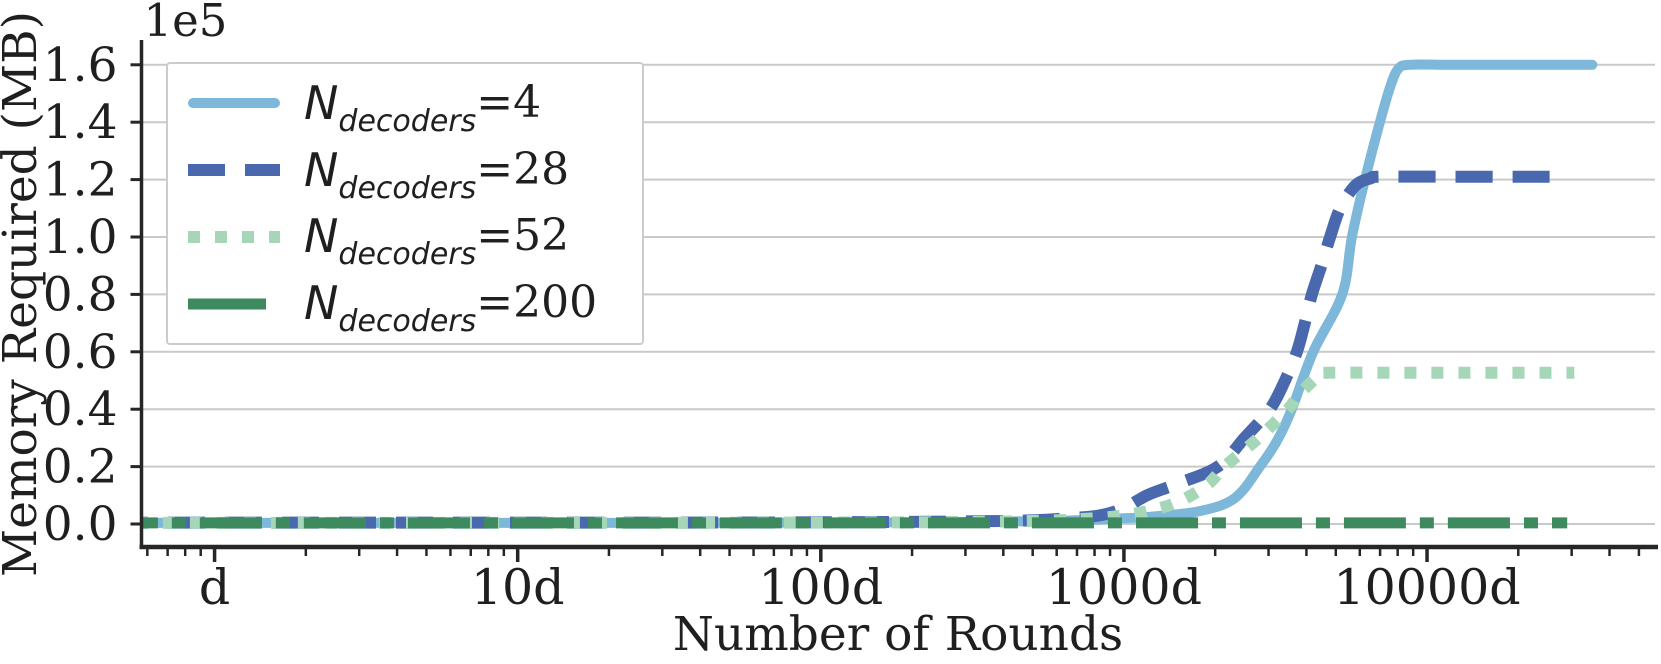 This screenshot has width=1661, height=664. I want to click on legend-line-sample-N52, so click(234, 236).